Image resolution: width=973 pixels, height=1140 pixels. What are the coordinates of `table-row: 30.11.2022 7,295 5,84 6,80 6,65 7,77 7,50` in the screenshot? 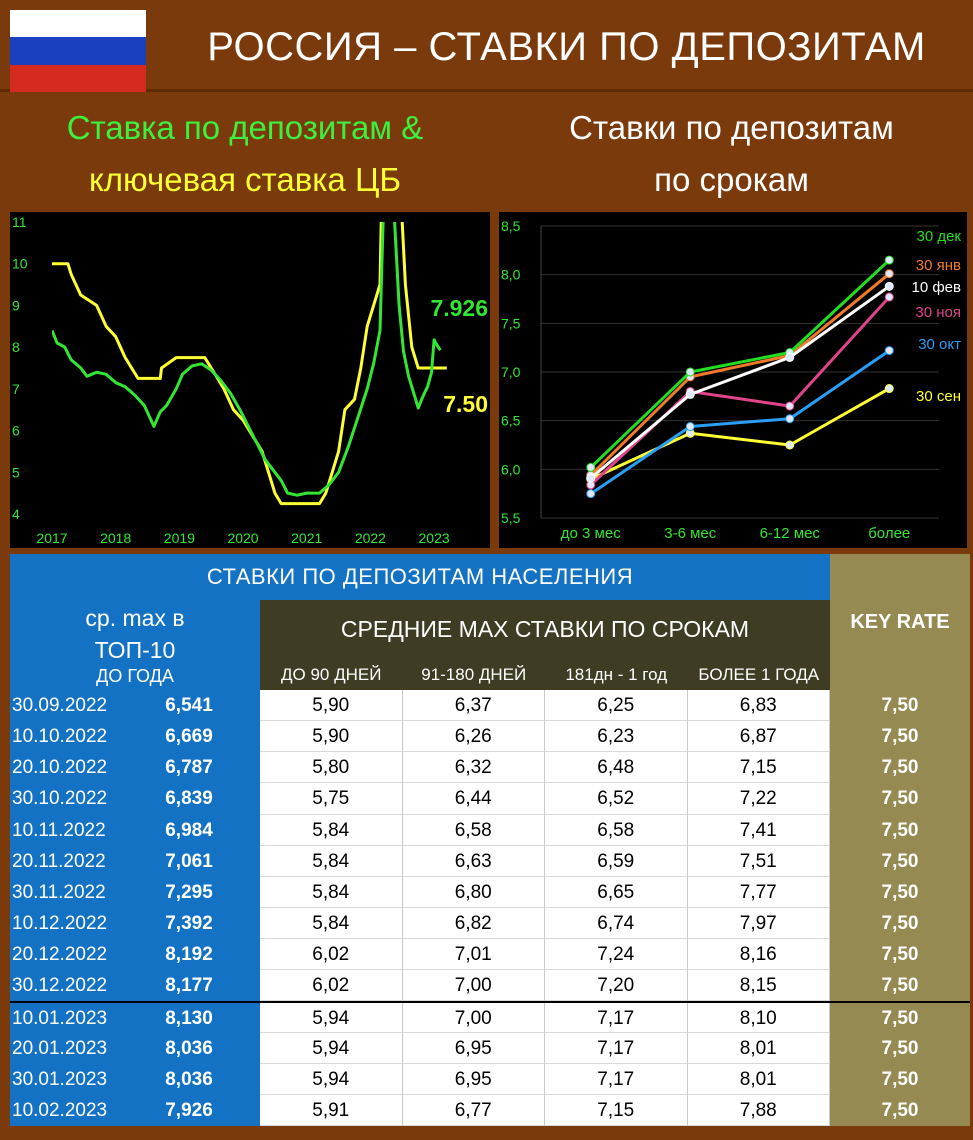 It's located at (490, 892).